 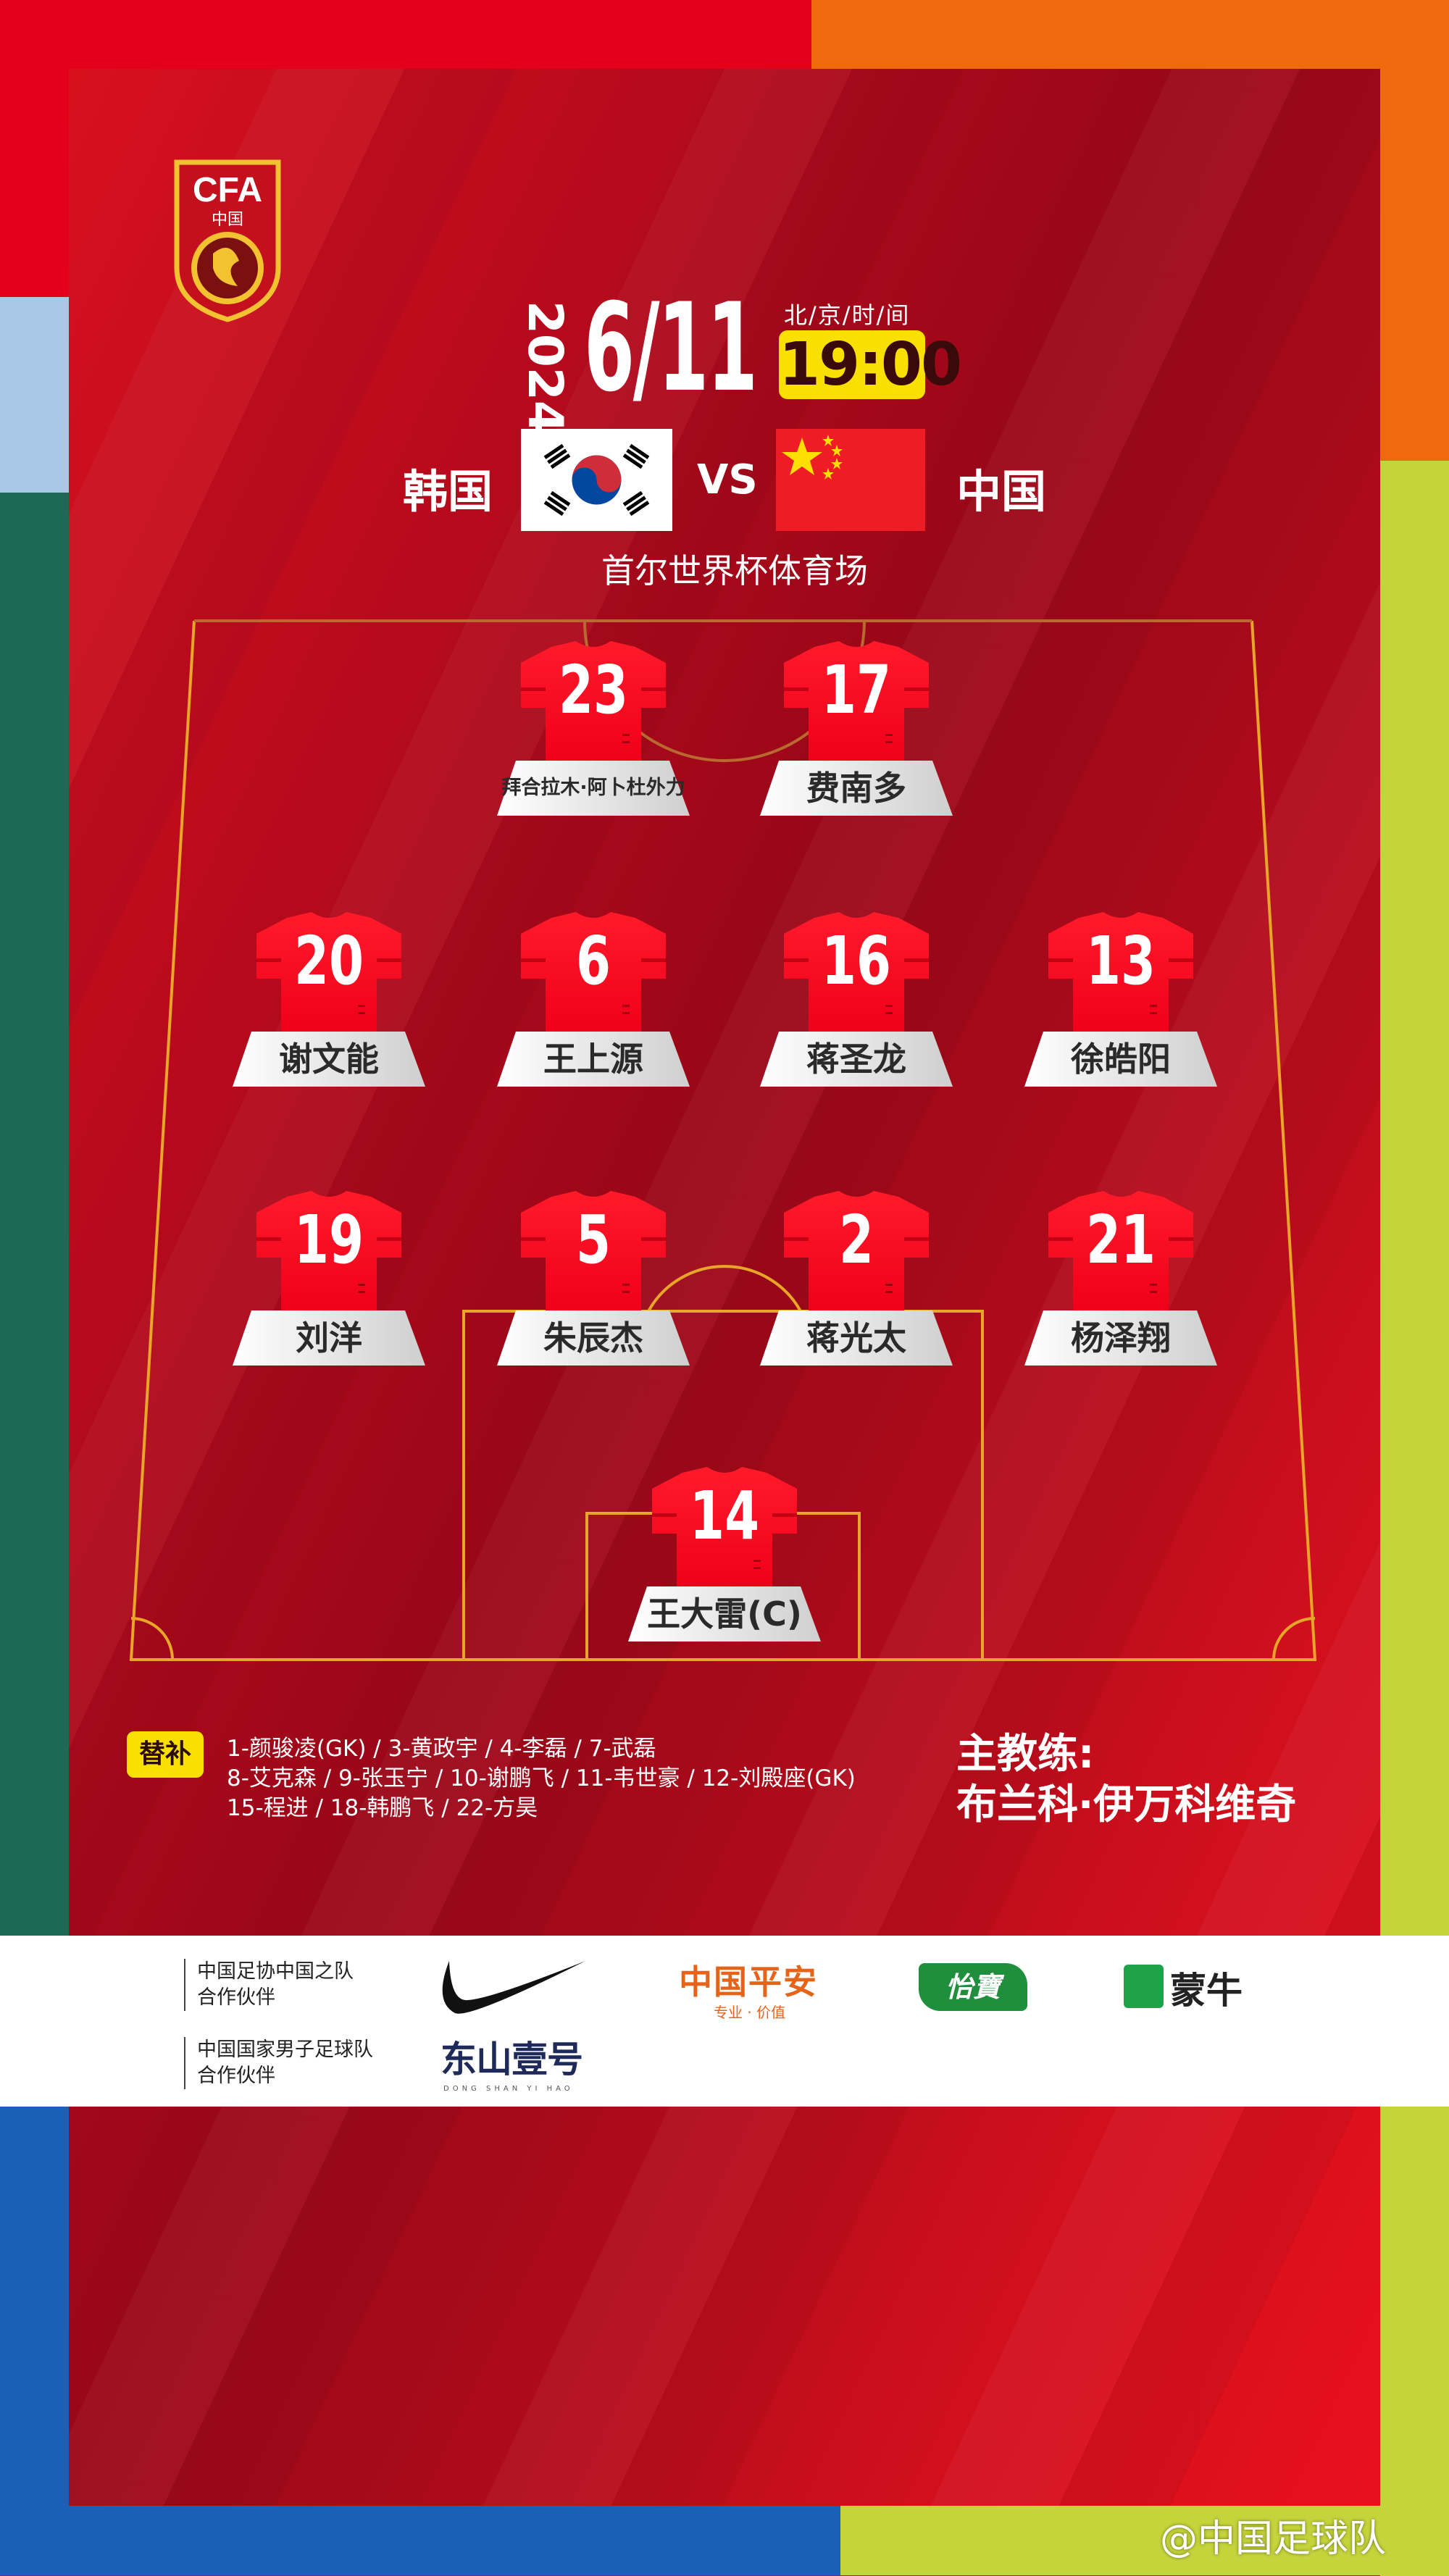 I want to click on name-card: 蒋圣龙, so click(x=856, y=1059).